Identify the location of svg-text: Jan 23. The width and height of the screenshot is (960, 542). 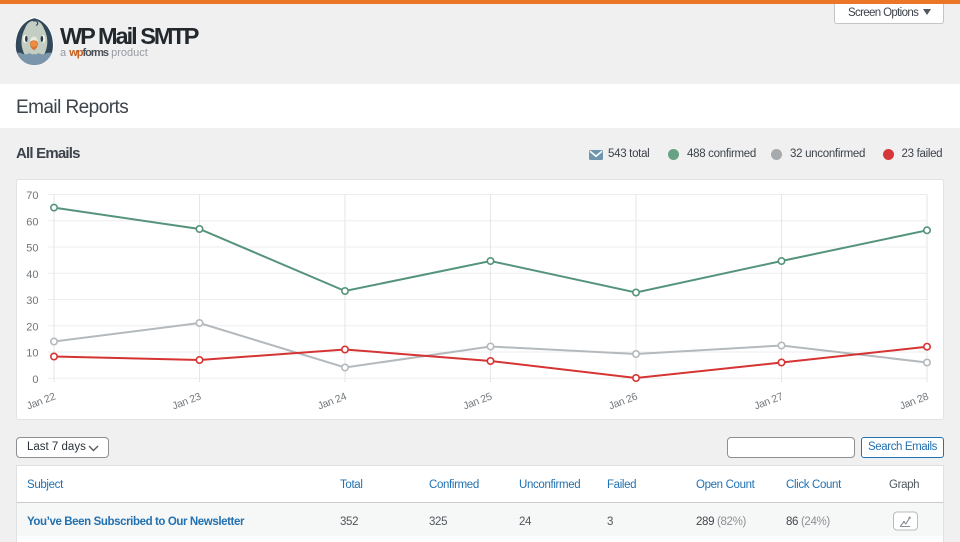
(187, 401).